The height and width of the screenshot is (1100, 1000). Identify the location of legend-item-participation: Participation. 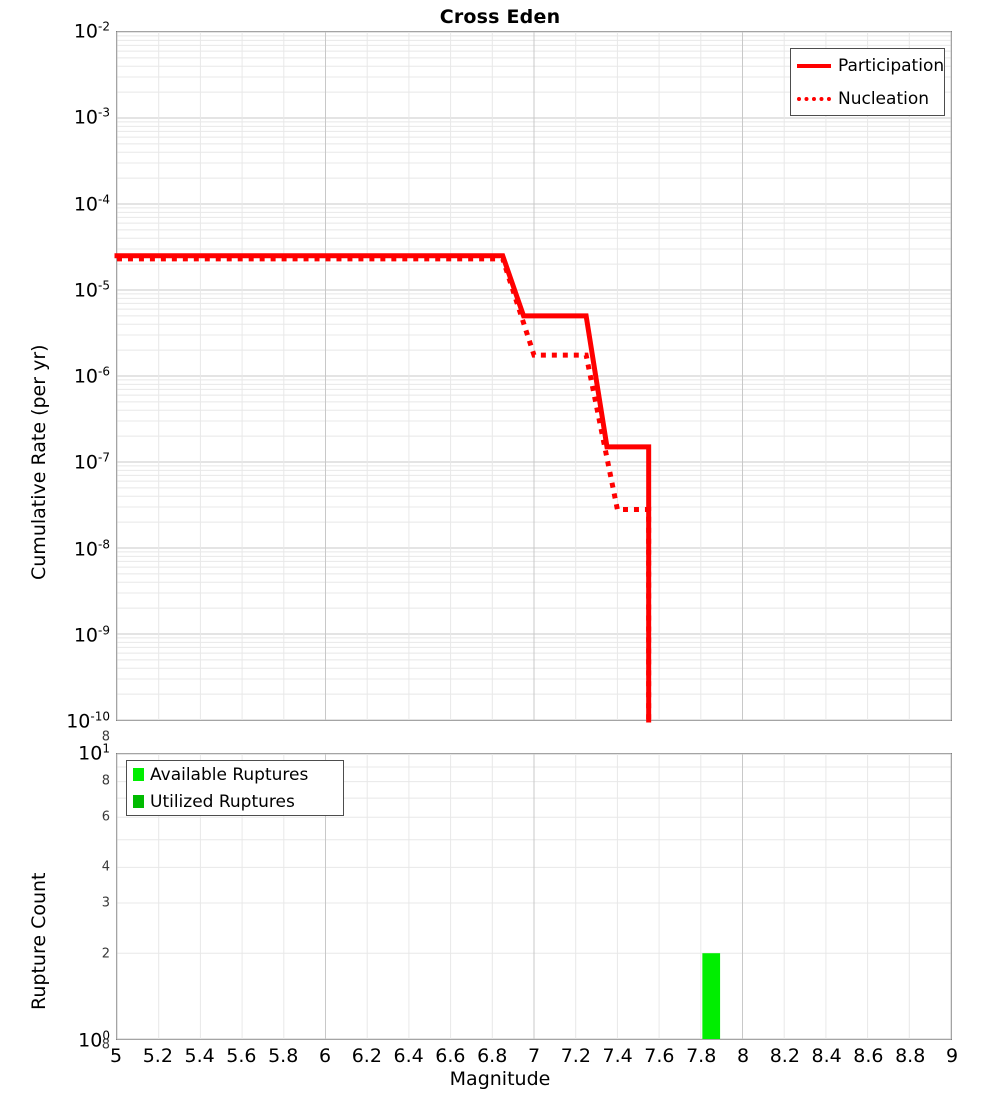
(867, 65).